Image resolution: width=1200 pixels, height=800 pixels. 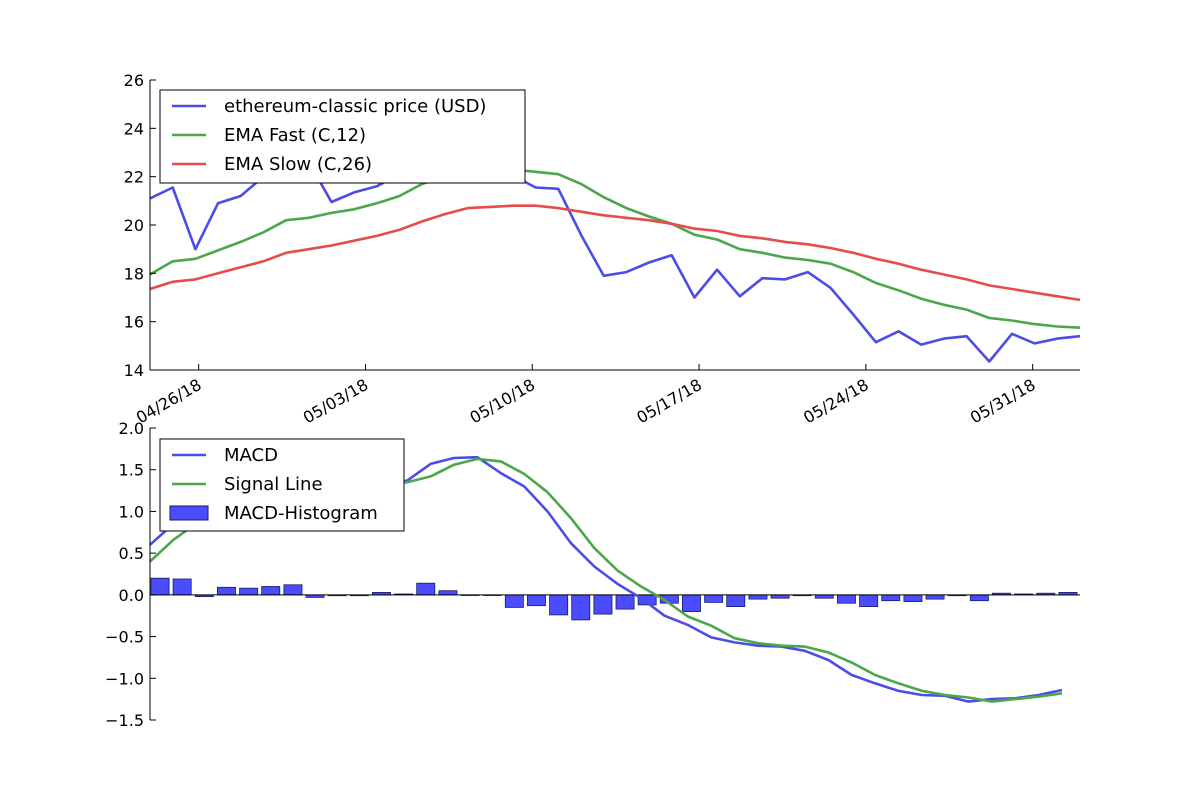 I want to click on macd-y-tick-label: −0.5, so click(x=124, y=637).